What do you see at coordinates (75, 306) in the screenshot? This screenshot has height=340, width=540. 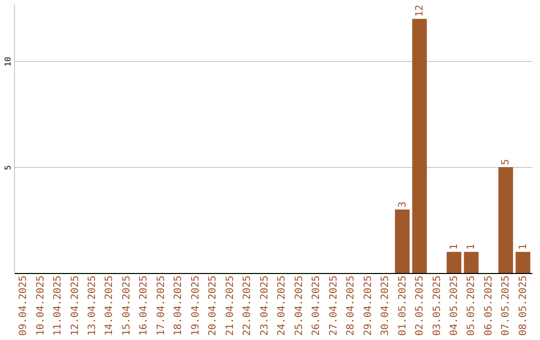 I see `x-tick-label: 12.04.2025` at bounding box center [75, 306].